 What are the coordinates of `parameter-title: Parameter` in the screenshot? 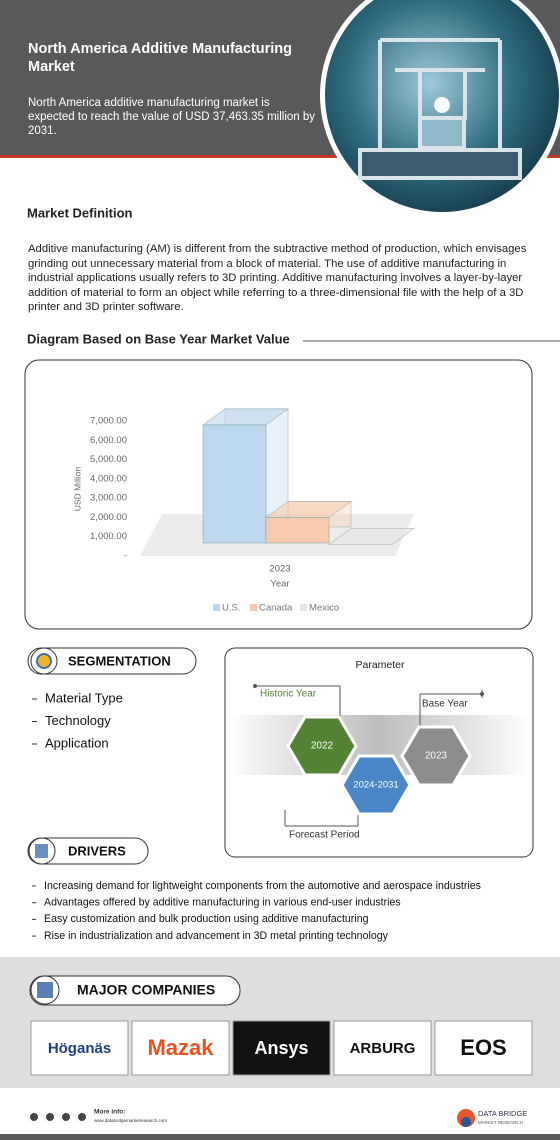 It's located at (380, 665).